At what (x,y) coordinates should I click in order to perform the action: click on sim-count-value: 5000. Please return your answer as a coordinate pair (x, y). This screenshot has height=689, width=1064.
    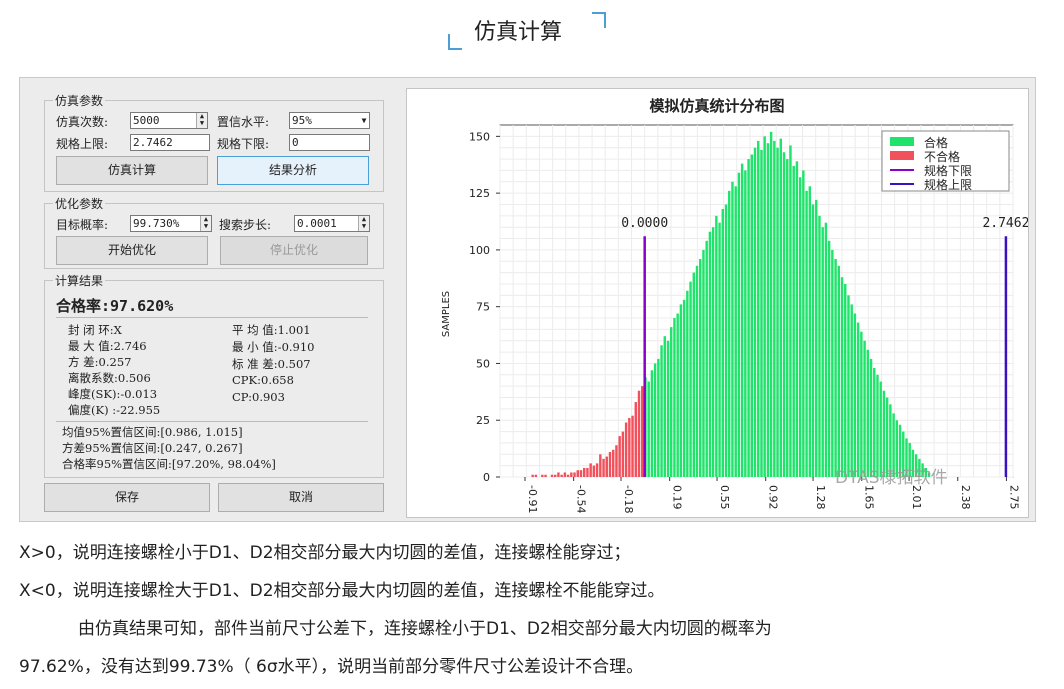
    Looking at the image, I should click on (146, 120).